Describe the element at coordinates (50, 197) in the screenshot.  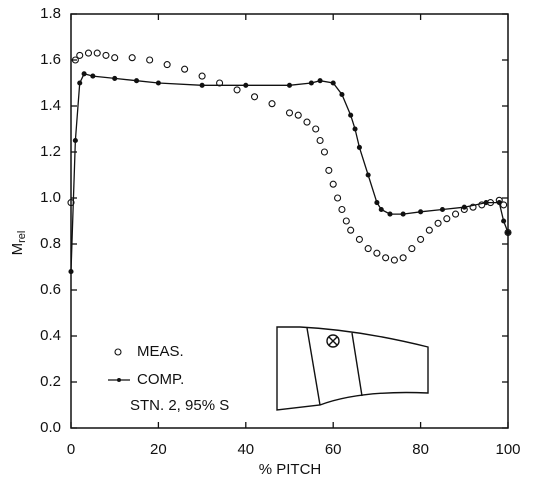
I see `y-tick-label: 1.0` at that location.